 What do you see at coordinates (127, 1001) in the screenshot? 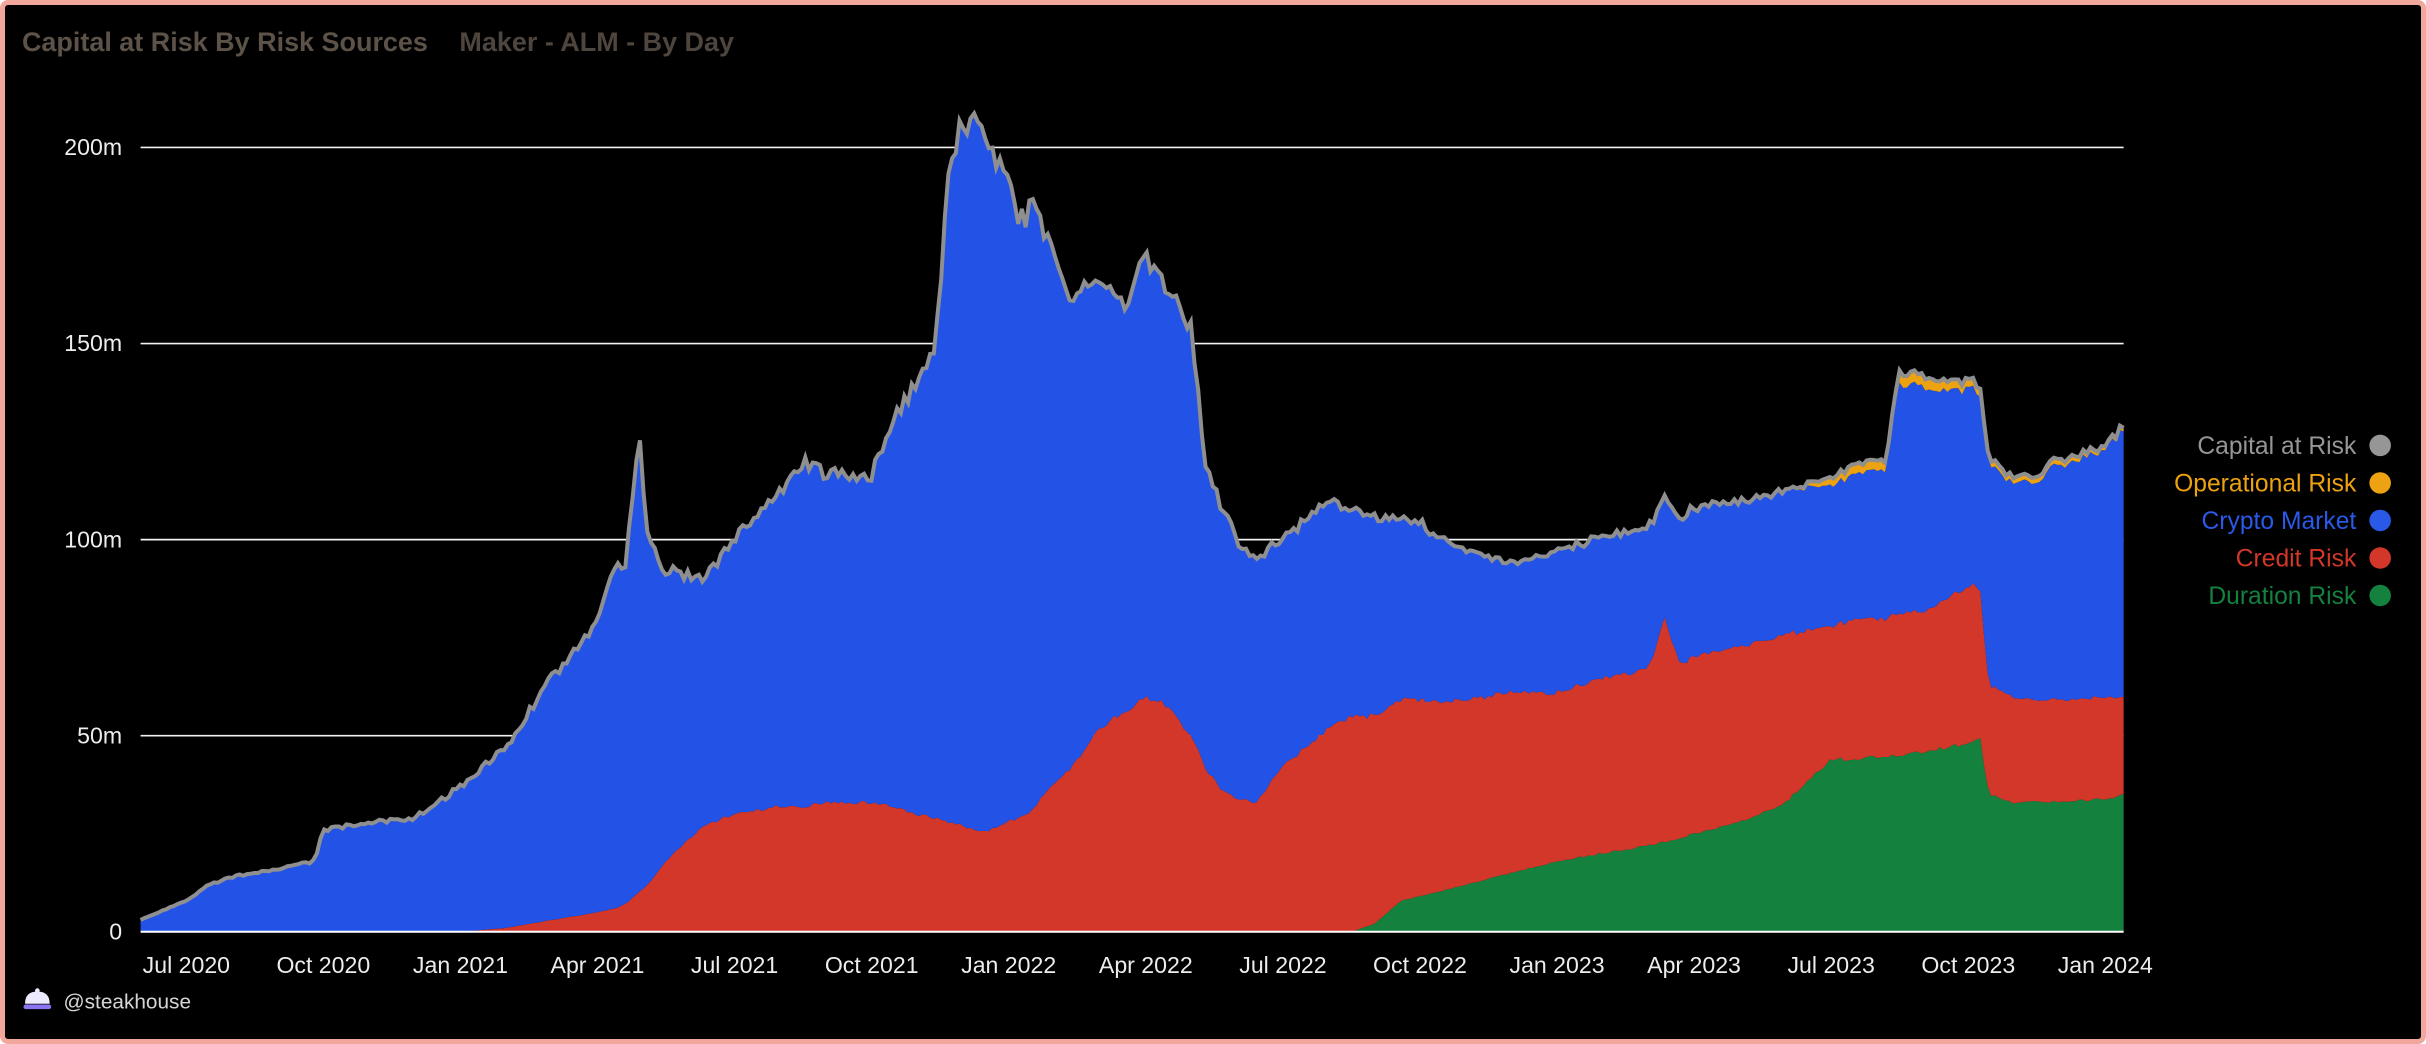
I see `watermark-handle: @steakhouse` at bounding box center [127, 1001].